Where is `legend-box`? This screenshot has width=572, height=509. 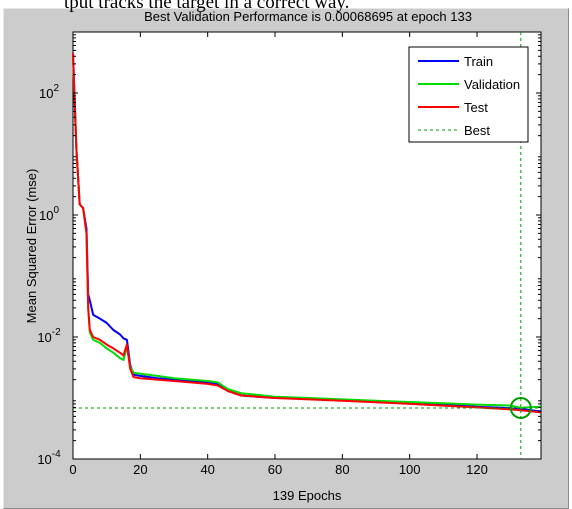
legend-box is located at coordinates (468, 94).